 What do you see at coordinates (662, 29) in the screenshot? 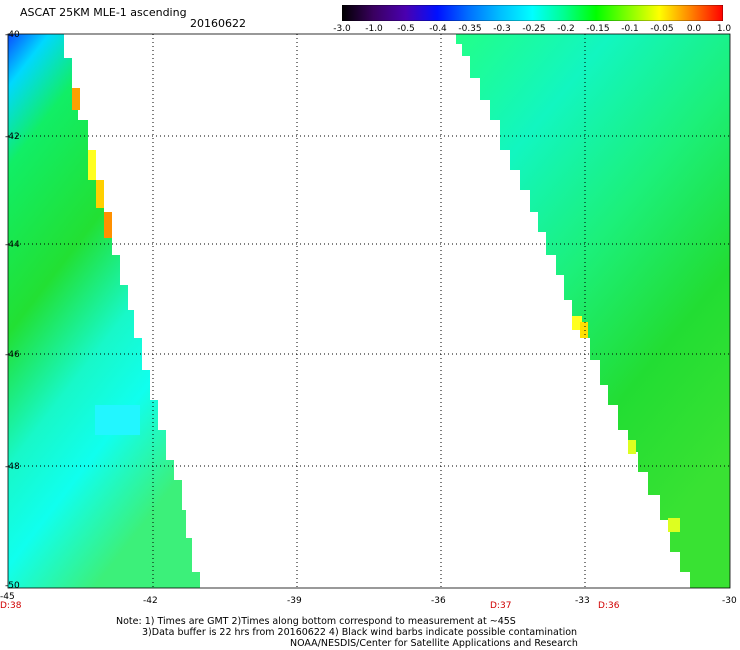
I see `colorbar-label: -0.05` at bounding box center [662, 29].